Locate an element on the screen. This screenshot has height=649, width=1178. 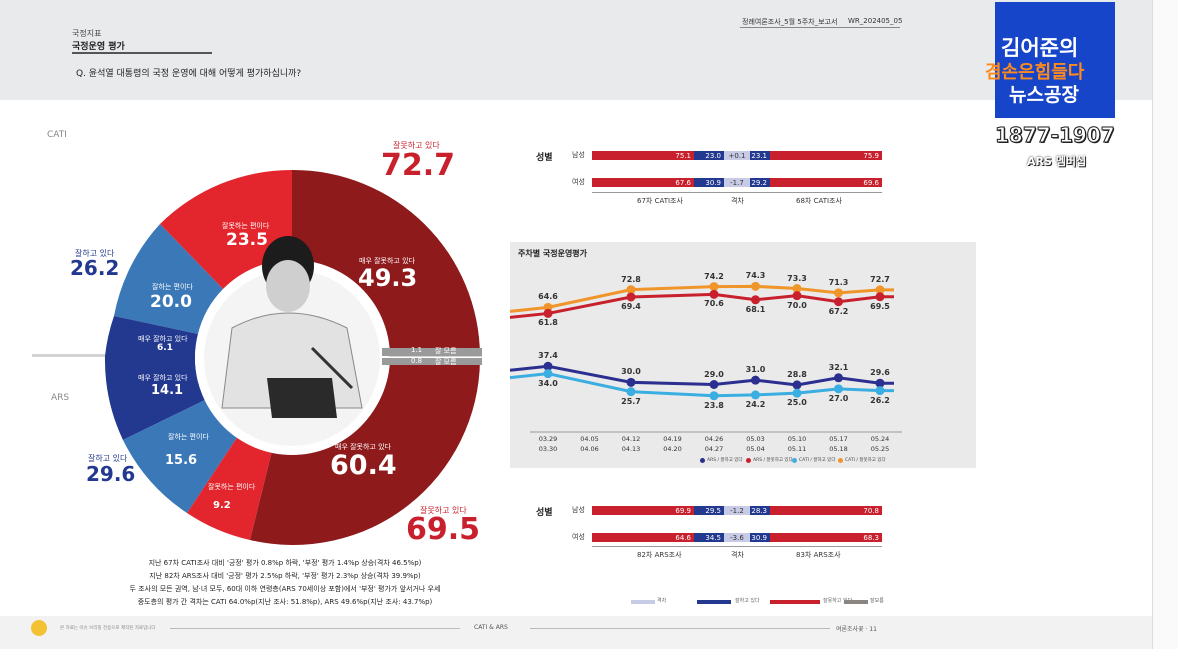
logo-line2: 겸손은힘들다 is located at coordinates (1035, 72).